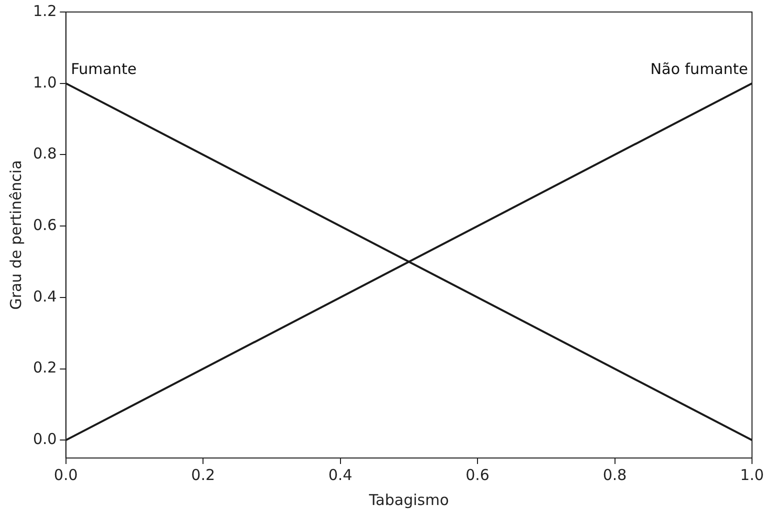 The image size is (776, 518). I want to click on x-tick-label: 0.2, so click(203, 475).